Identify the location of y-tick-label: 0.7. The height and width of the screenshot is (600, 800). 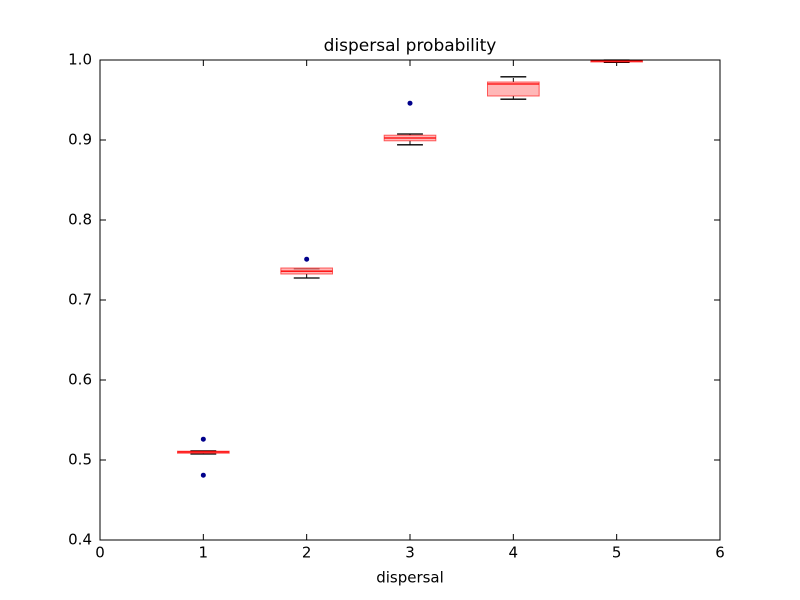
(80, 300).